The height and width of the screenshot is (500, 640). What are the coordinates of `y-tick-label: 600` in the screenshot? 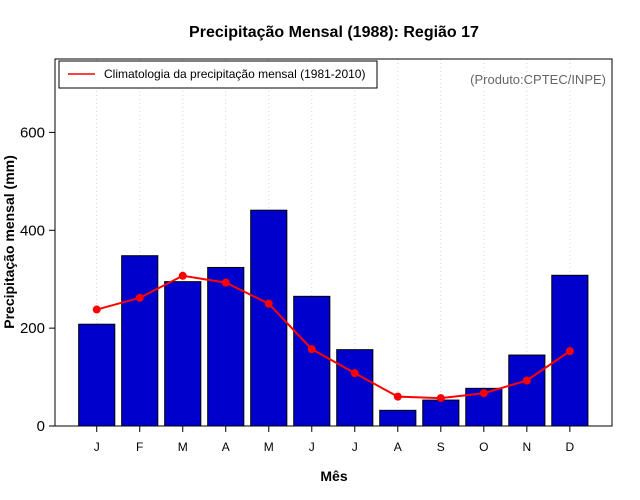 It's located at (32, 132).